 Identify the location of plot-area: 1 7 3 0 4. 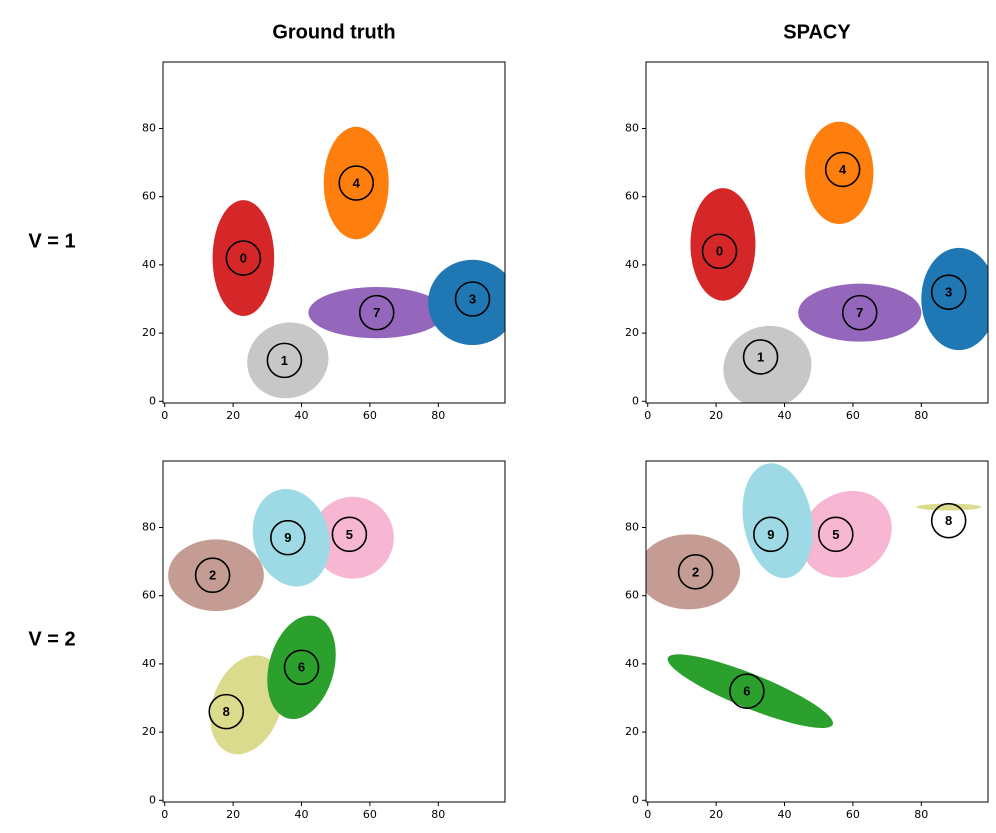
(839, 262).